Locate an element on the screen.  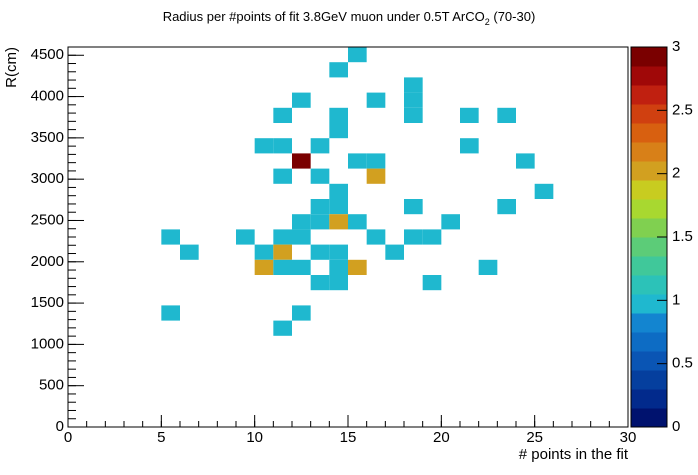
x-tick-label: 25 is located at coordinates (534, 437).